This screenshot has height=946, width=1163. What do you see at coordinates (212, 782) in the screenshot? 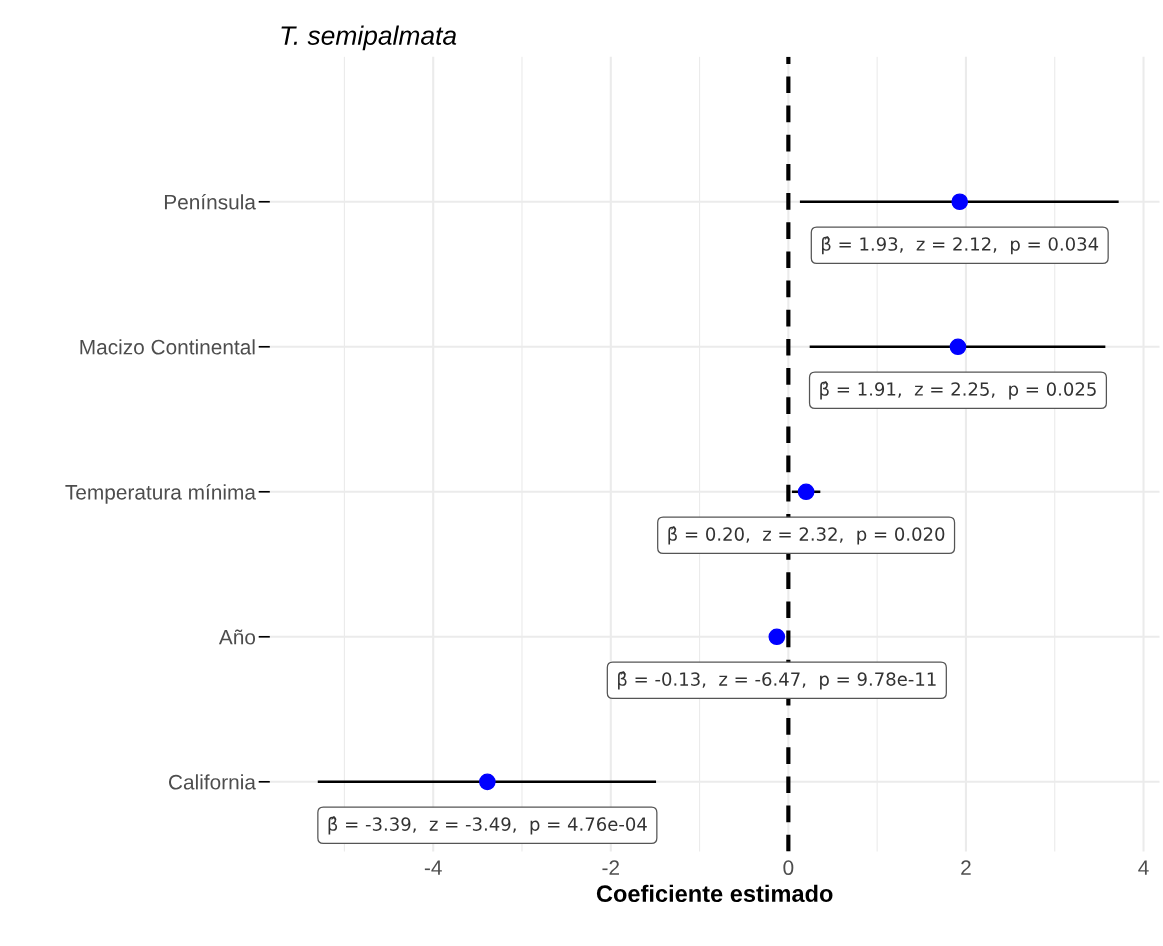
I see `y-tick-label: California` at bounding box center [212, 782].